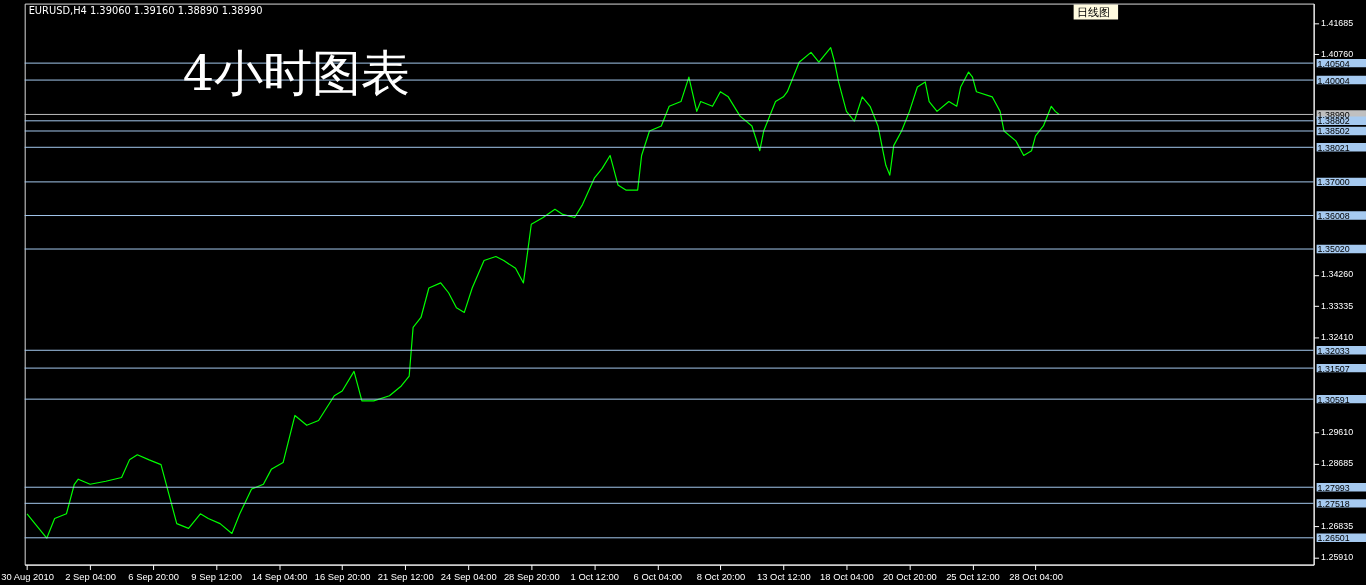 This screenshot has width=1366, height=586. What do you see at coordinates (1333, 80) in the screenshot?
I see `ref-line-label: 1.40004` at bounding box center [1333, 80].